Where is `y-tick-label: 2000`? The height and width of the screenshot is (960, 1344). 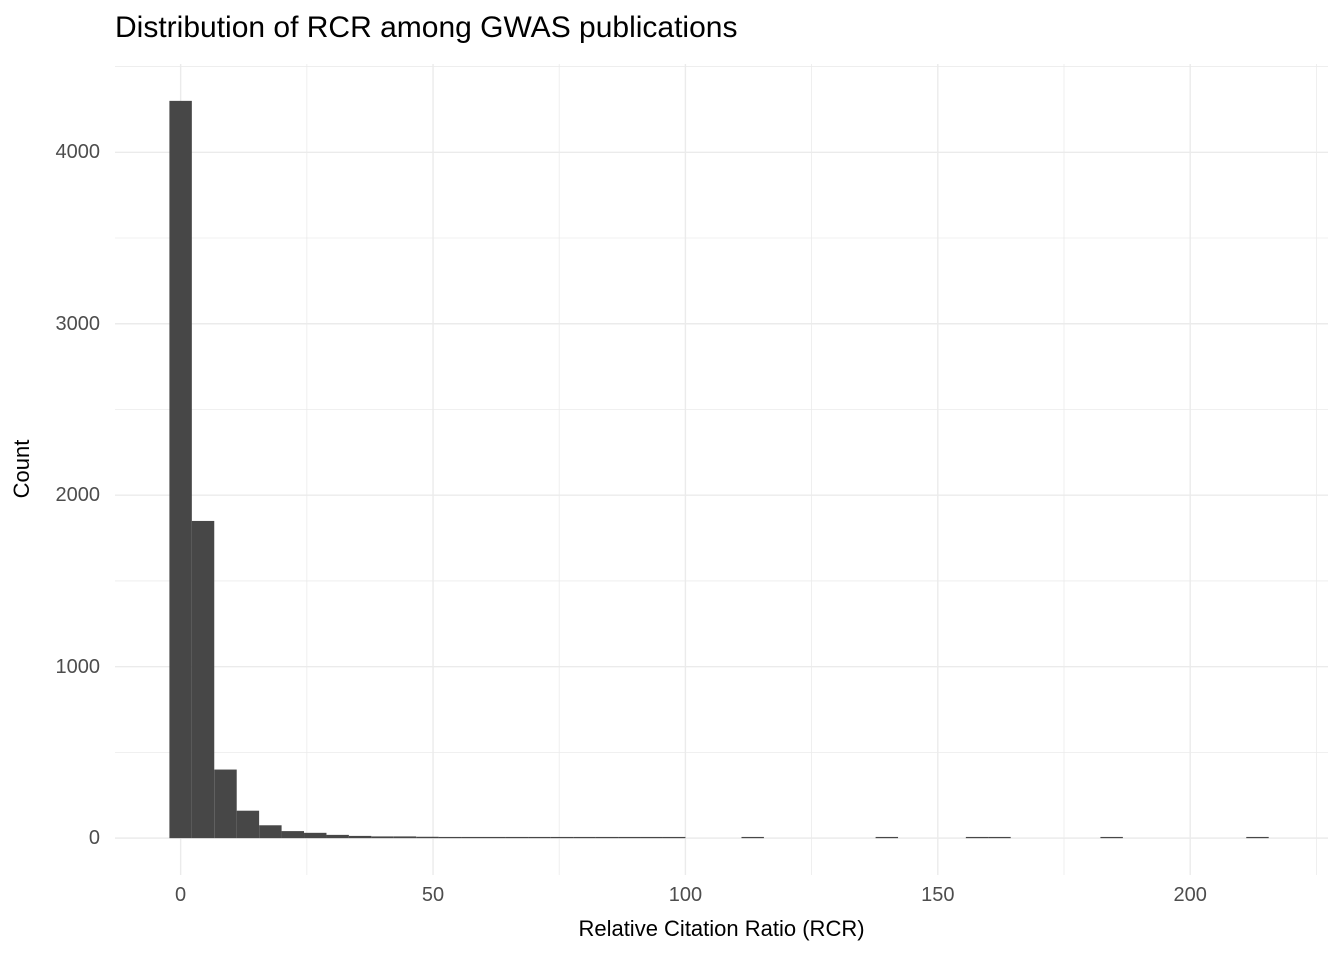 y-tick-label: 2000 is located at coordinates (78, 495).